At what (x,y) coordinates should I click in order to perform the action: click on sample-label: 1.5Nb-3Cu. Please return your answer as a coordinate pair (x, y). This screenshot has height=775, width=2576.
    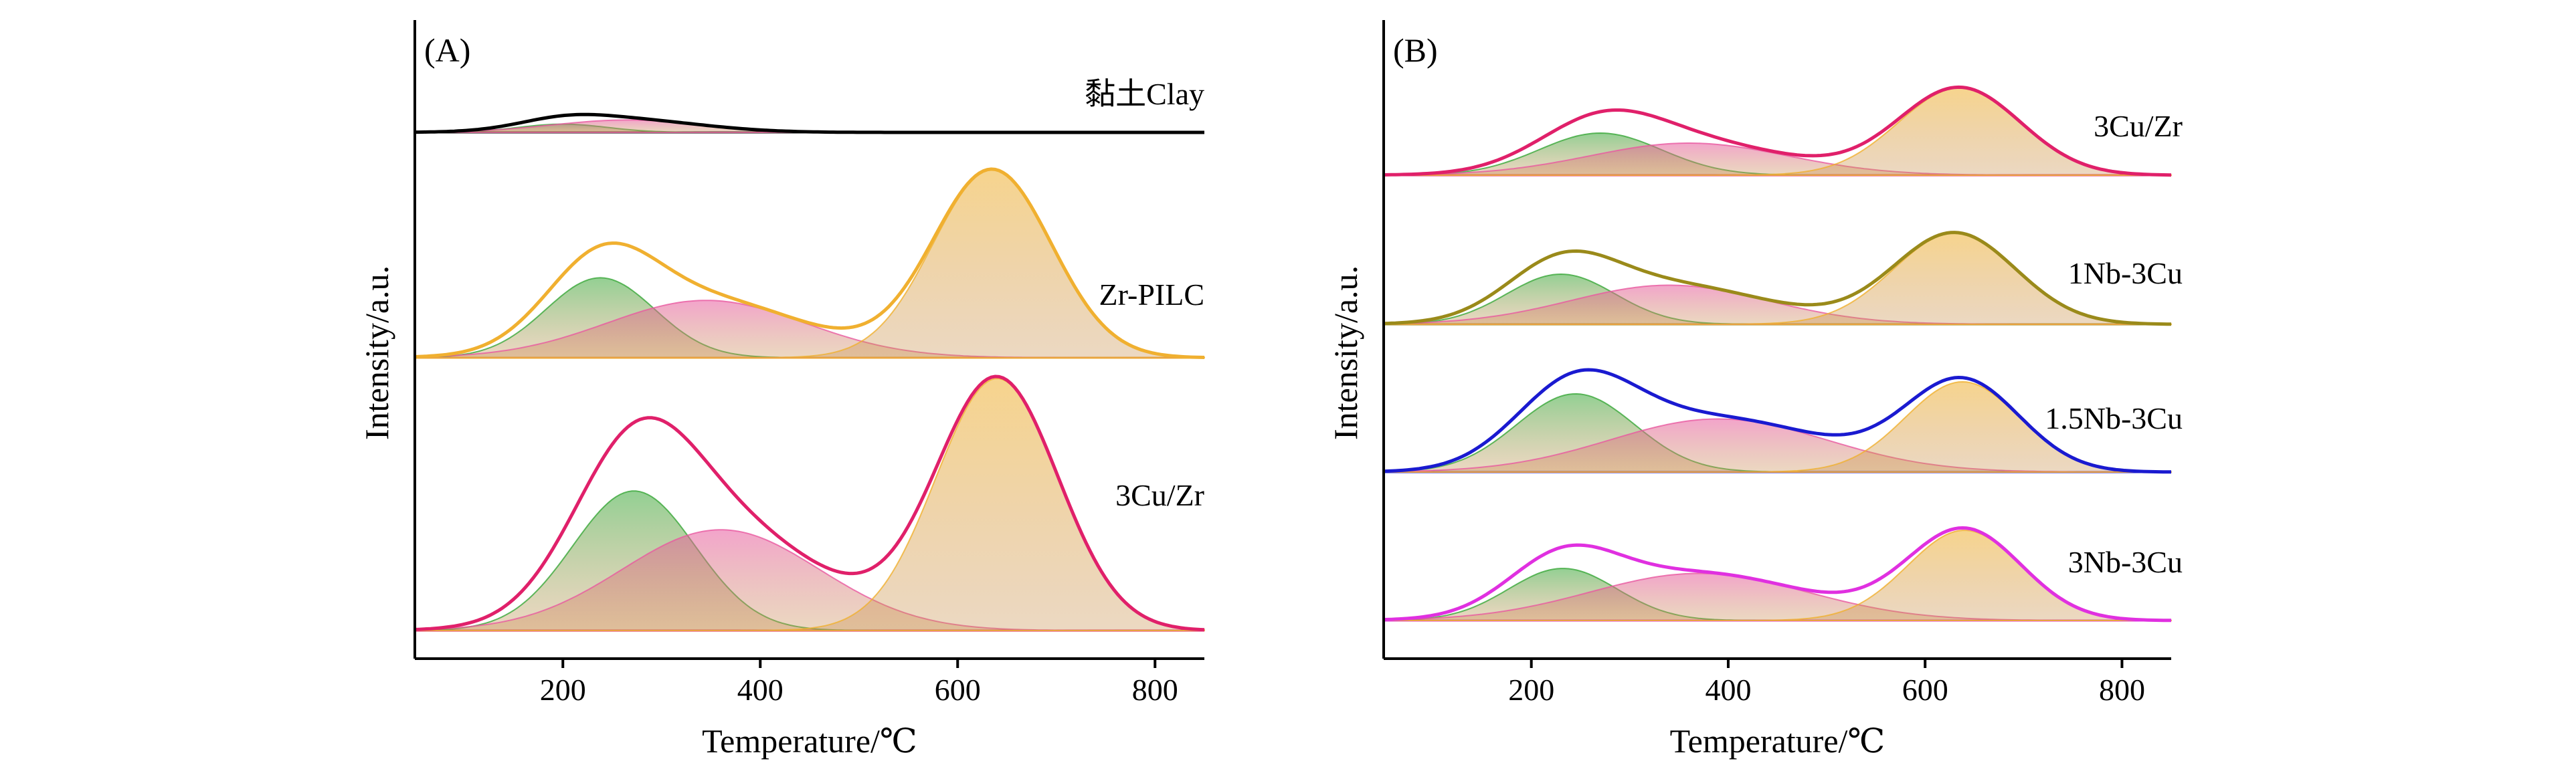
    Looking at the image, I should click on (2114, 418).